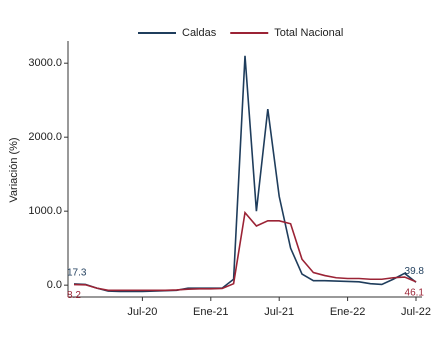  Describe the element at coordinates (416, 312) in the screenshot. I see `x-tick-label: Jul-22` at that location.